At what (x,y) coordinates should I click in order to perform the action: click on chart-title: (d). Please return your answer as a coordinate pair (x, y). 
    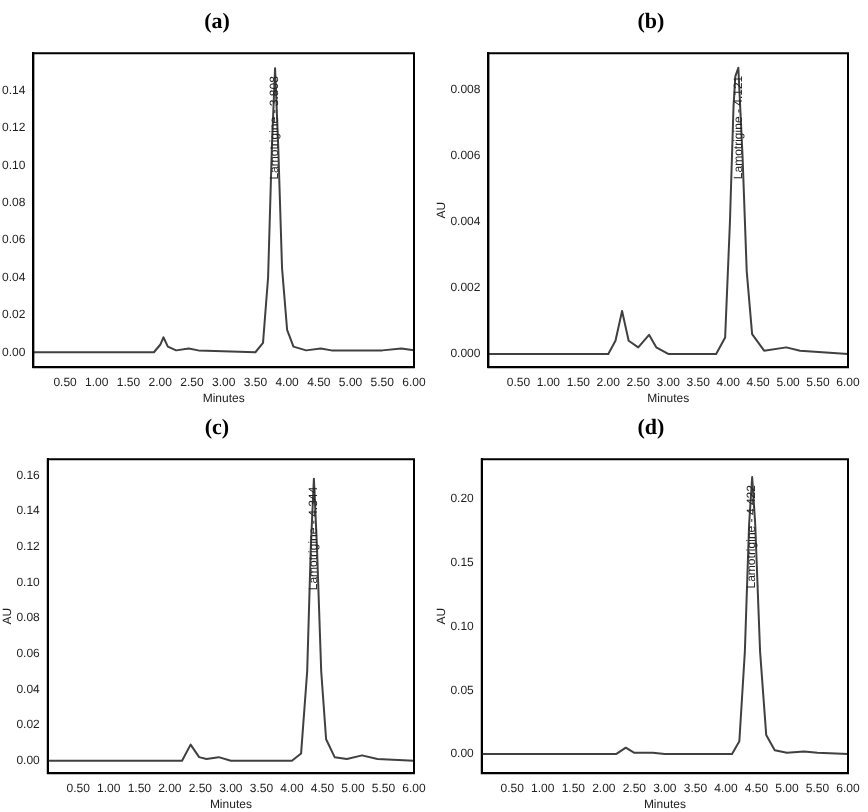
    Looking at the image, I should click on (651, 429).